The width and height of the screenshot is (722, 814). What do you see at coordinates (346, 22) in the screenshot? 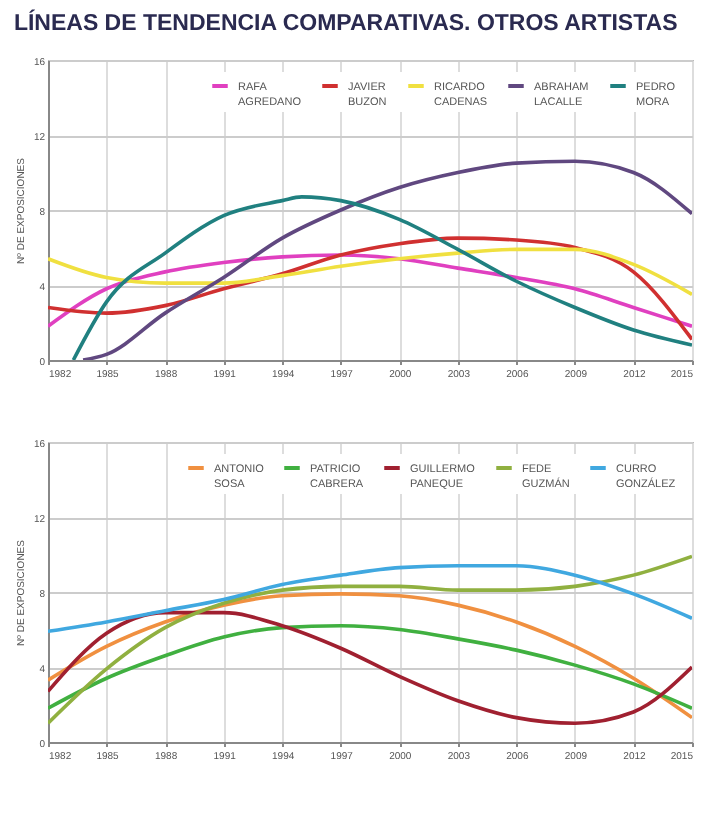
I see `chart-title: LÍNEAS DE TENDENCIA COMPARATIVAS. OTROS ARTISTAS` at bounding box center [346, 22].